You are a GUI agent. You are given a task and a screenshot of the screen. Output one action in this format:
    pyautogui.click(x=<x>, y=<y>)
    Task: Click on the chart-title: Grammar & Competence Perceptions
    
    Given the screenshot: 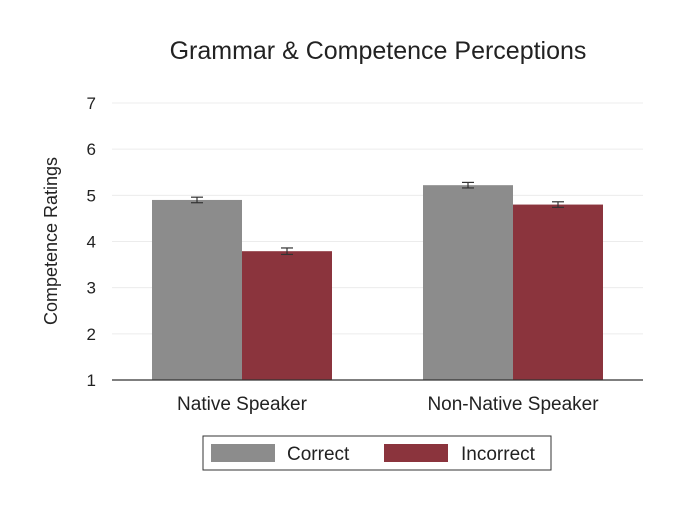 What is the action you would take?
    pyautogui.click(x=378, y=51)
    